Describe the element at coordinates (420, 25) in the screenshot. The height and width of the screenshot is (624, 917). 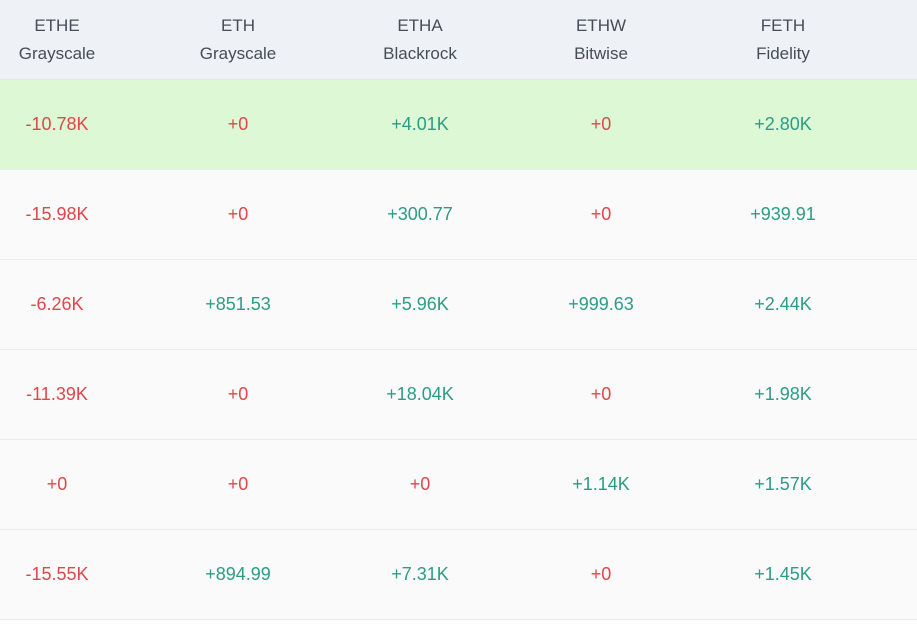
I see `column-ticker: ETHA` at that location.